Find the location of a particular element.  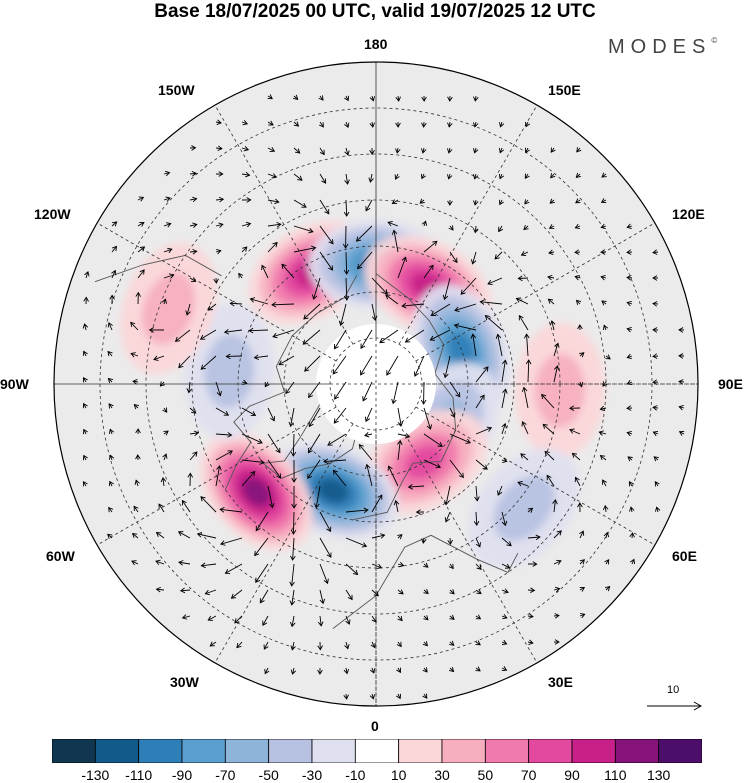

brand-logo: MODES© is located at coordinates (662, 47).